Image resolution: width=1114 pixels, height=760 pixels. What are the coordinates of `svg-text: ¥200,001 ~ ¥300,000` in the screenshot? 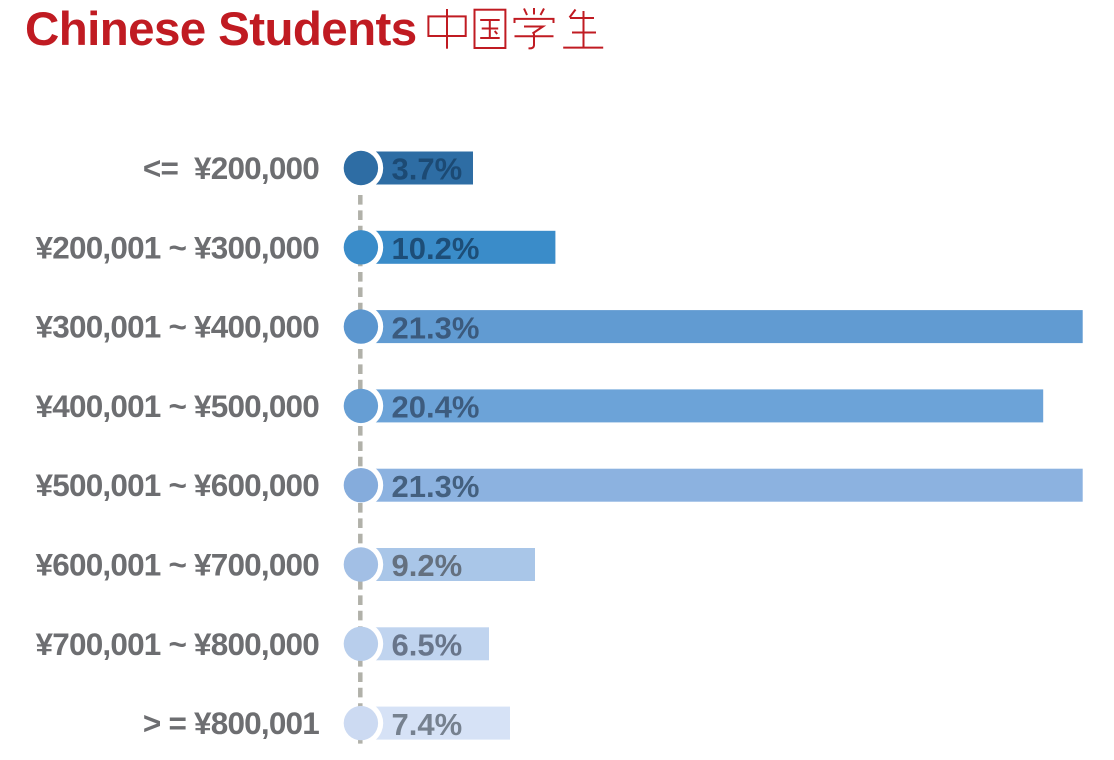 It's located at (178, 247).